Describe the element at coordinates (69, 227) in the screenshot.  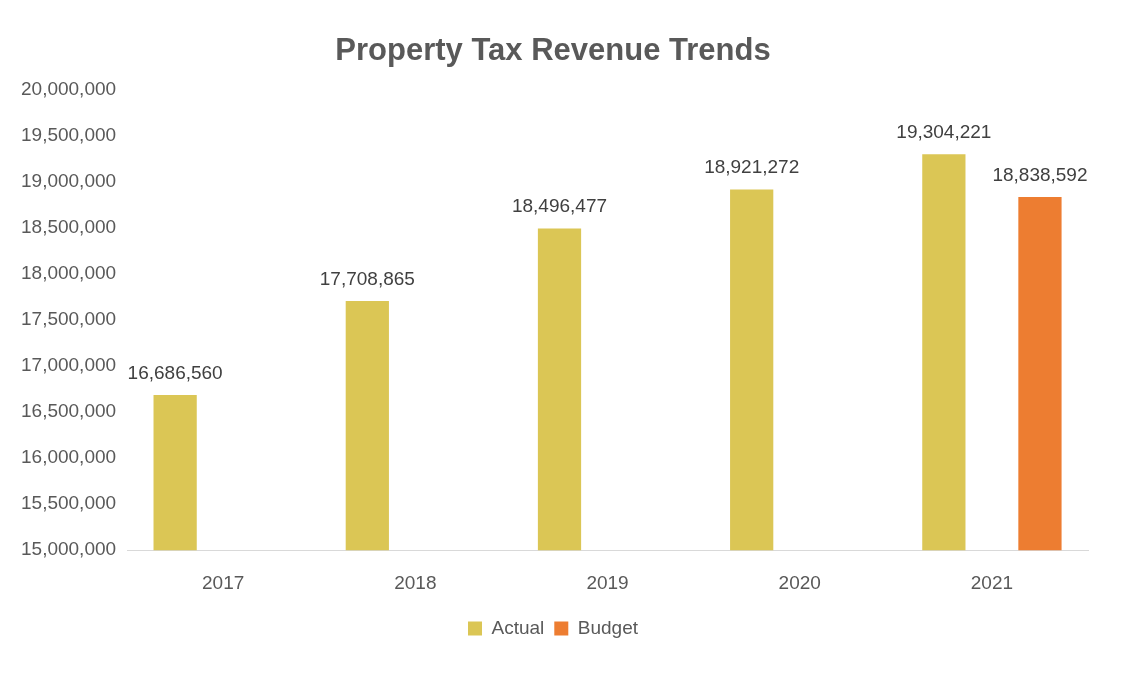
I see `y-tick-label: 18,500,000` at that location.